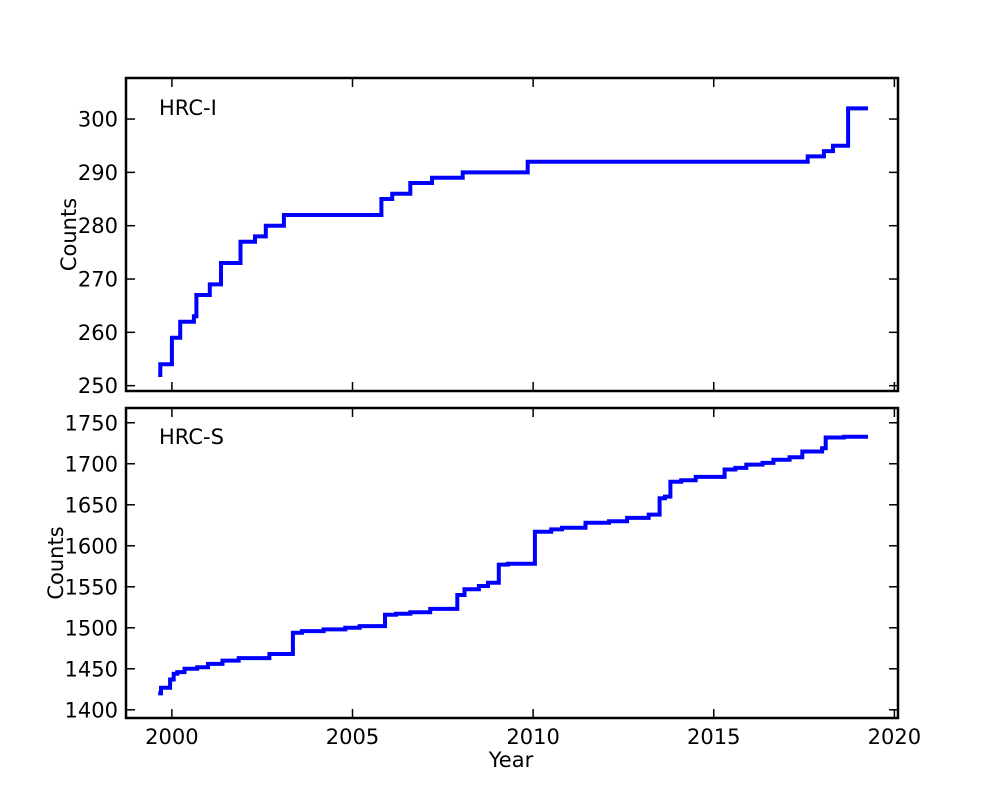 The width and height of the screenshot is (1000, 800). Describe the element at coordinates (98, 386) in the screenshot. I see `y-tick-label: 250` at that location.